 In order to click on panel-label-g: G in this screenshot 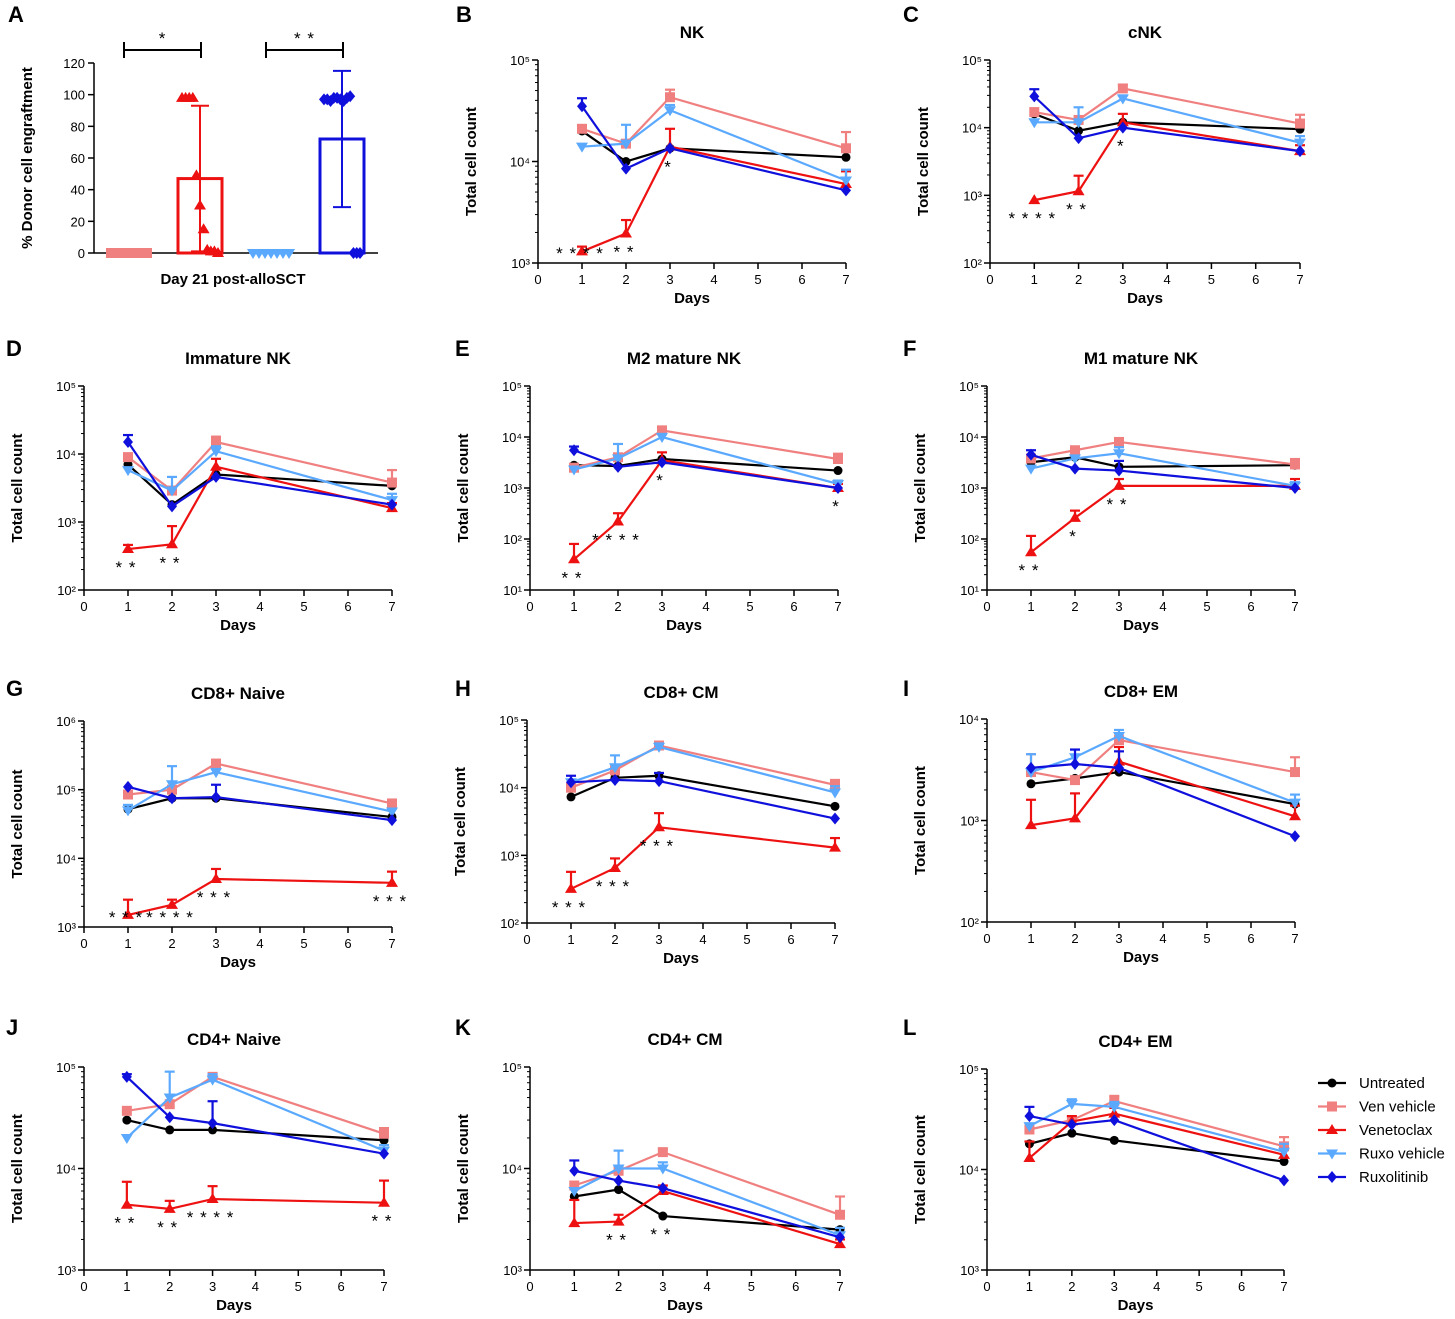, I will do `click(14, 688)`.